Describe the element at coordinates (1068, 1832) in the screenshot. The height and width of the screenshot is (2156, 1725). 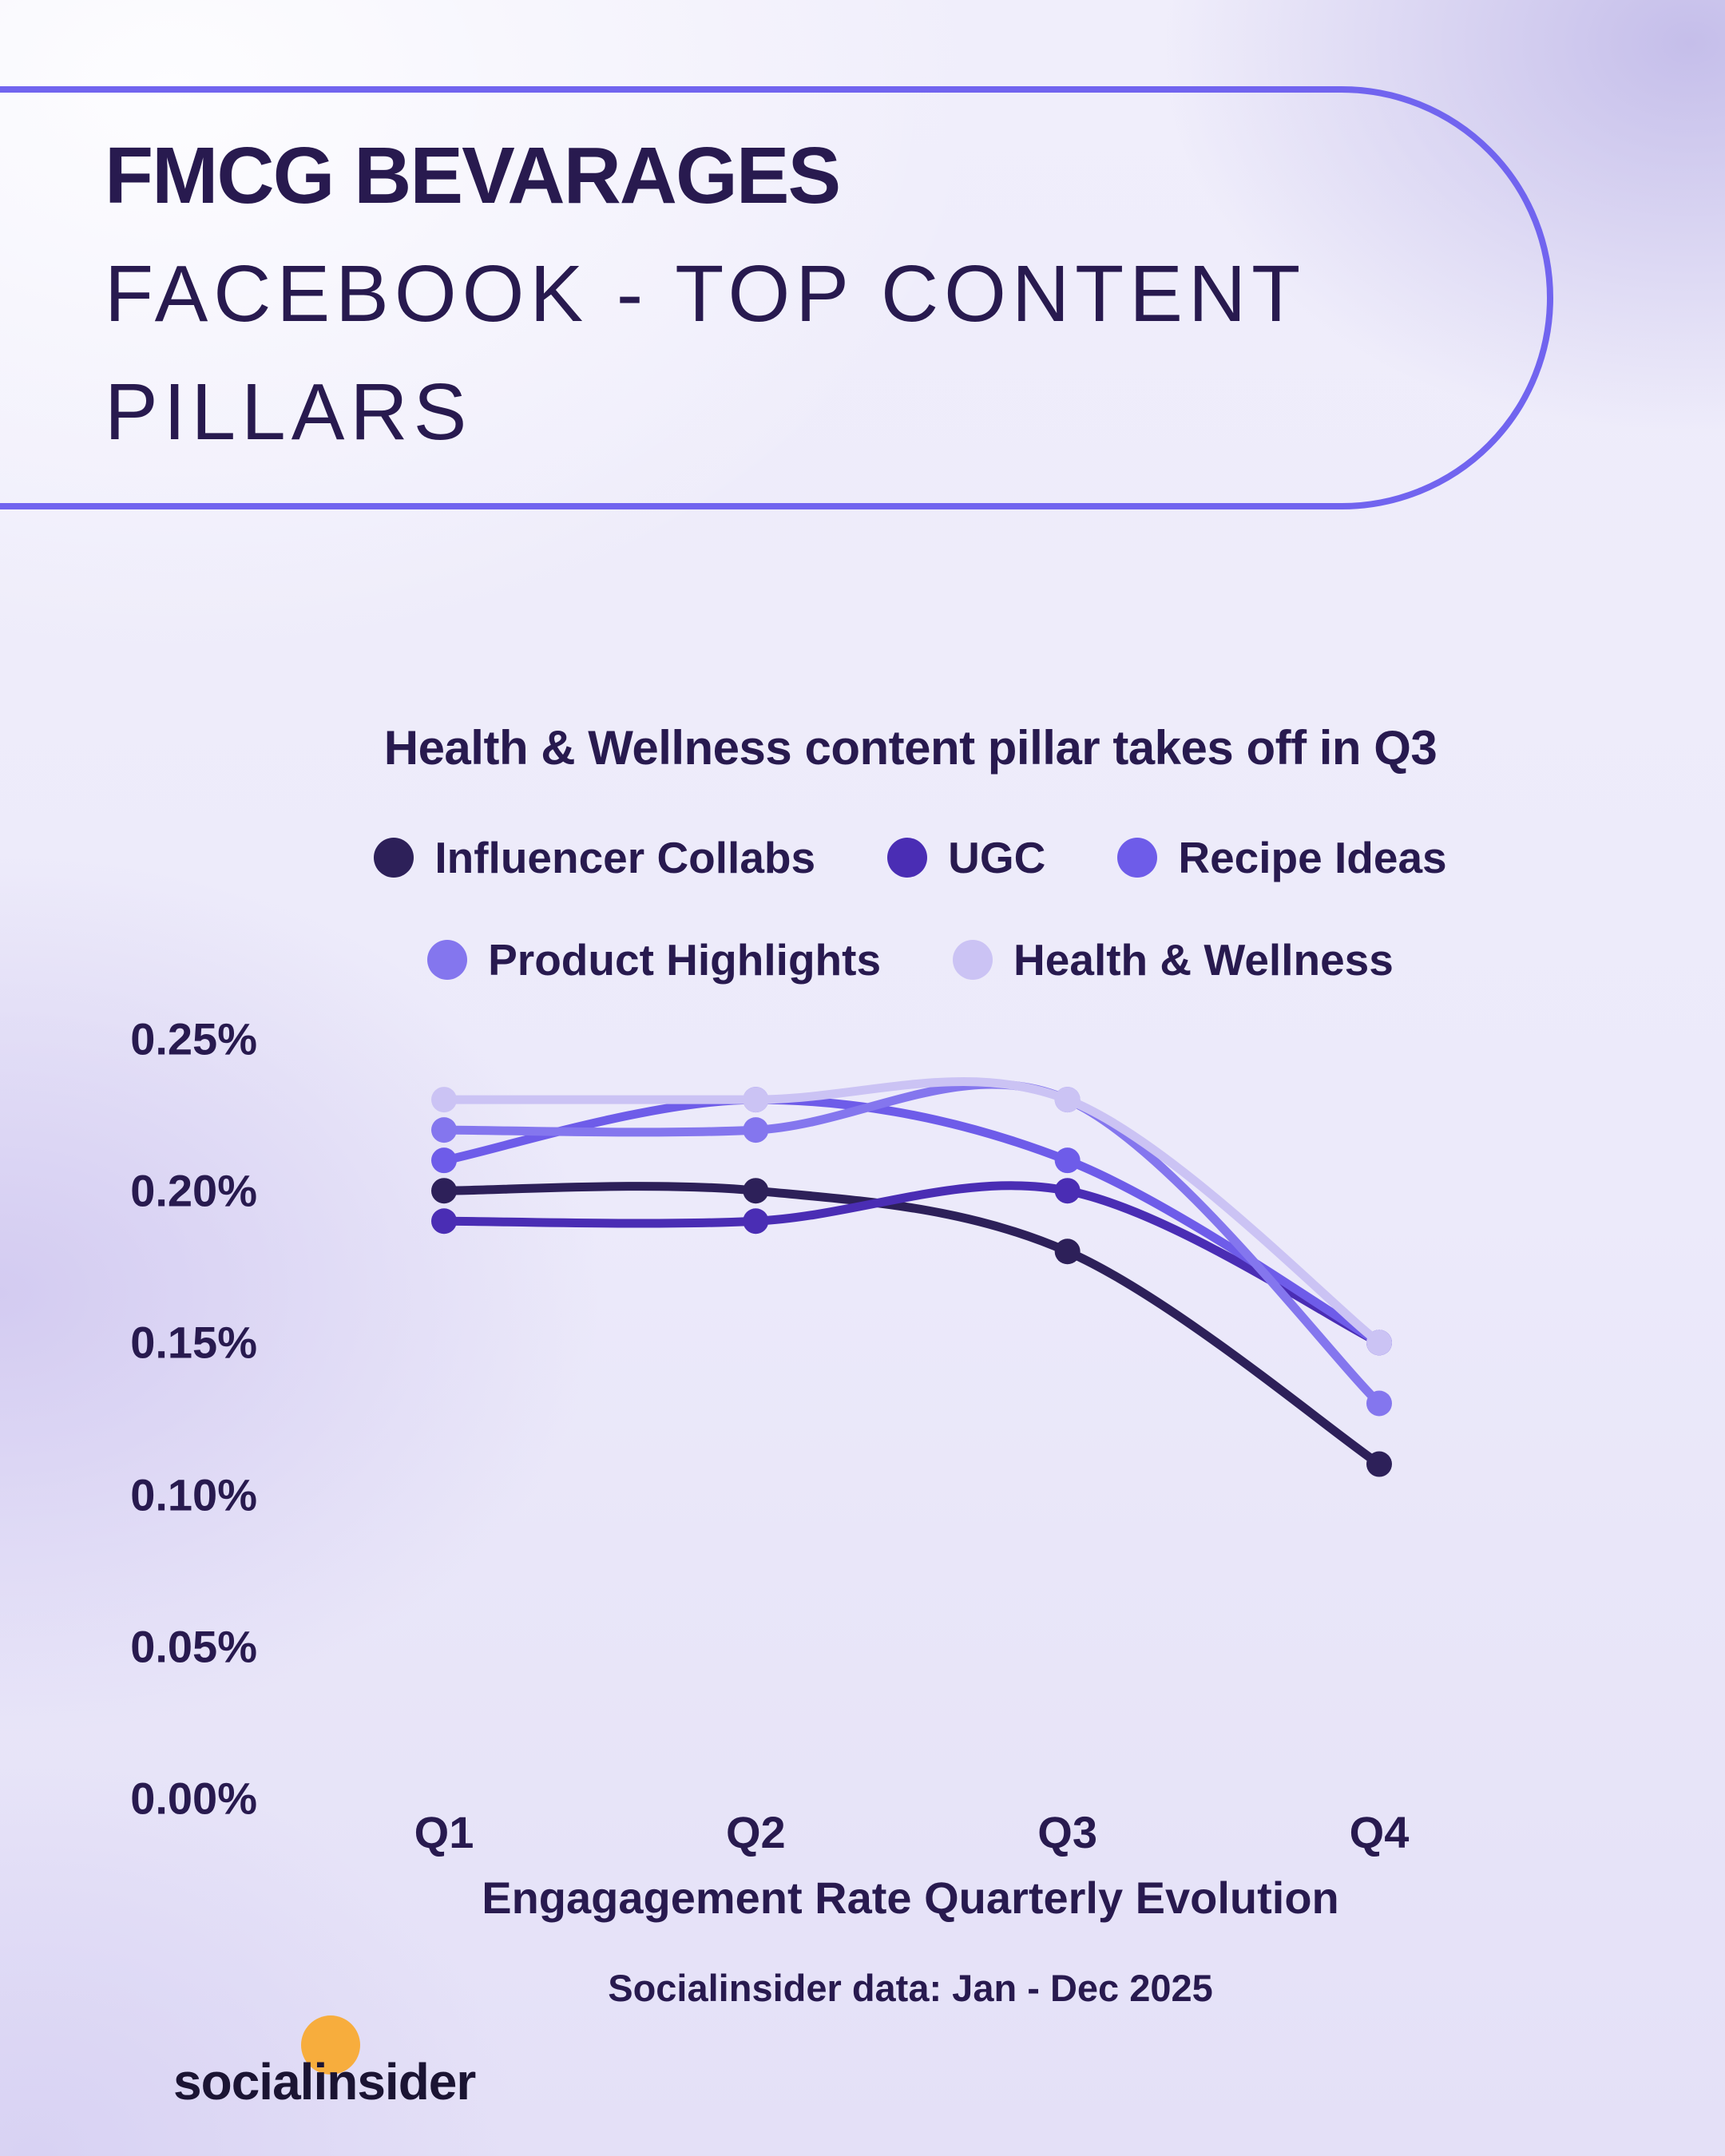
I see `x-tick-label: Q3` at that location.